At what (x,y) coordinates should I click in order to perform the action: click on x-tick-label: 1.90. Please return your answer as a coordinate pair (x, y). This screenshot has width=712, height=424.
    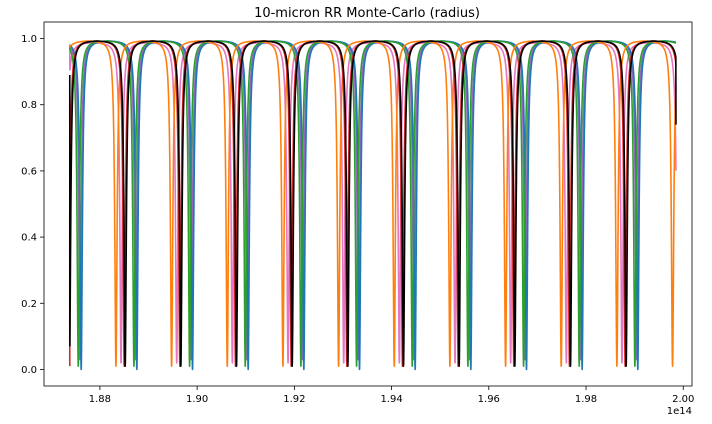
    Looking at the image, I should click on (197, 399).